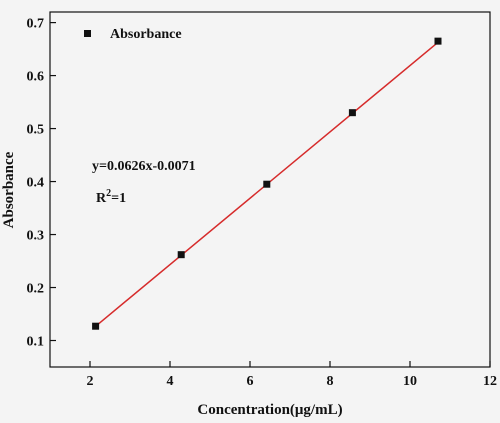  What do you see at coordinates (9, 189) in the screenshot?
I see `y-axis-label: Absorbance` at bounding box center [9, 189].